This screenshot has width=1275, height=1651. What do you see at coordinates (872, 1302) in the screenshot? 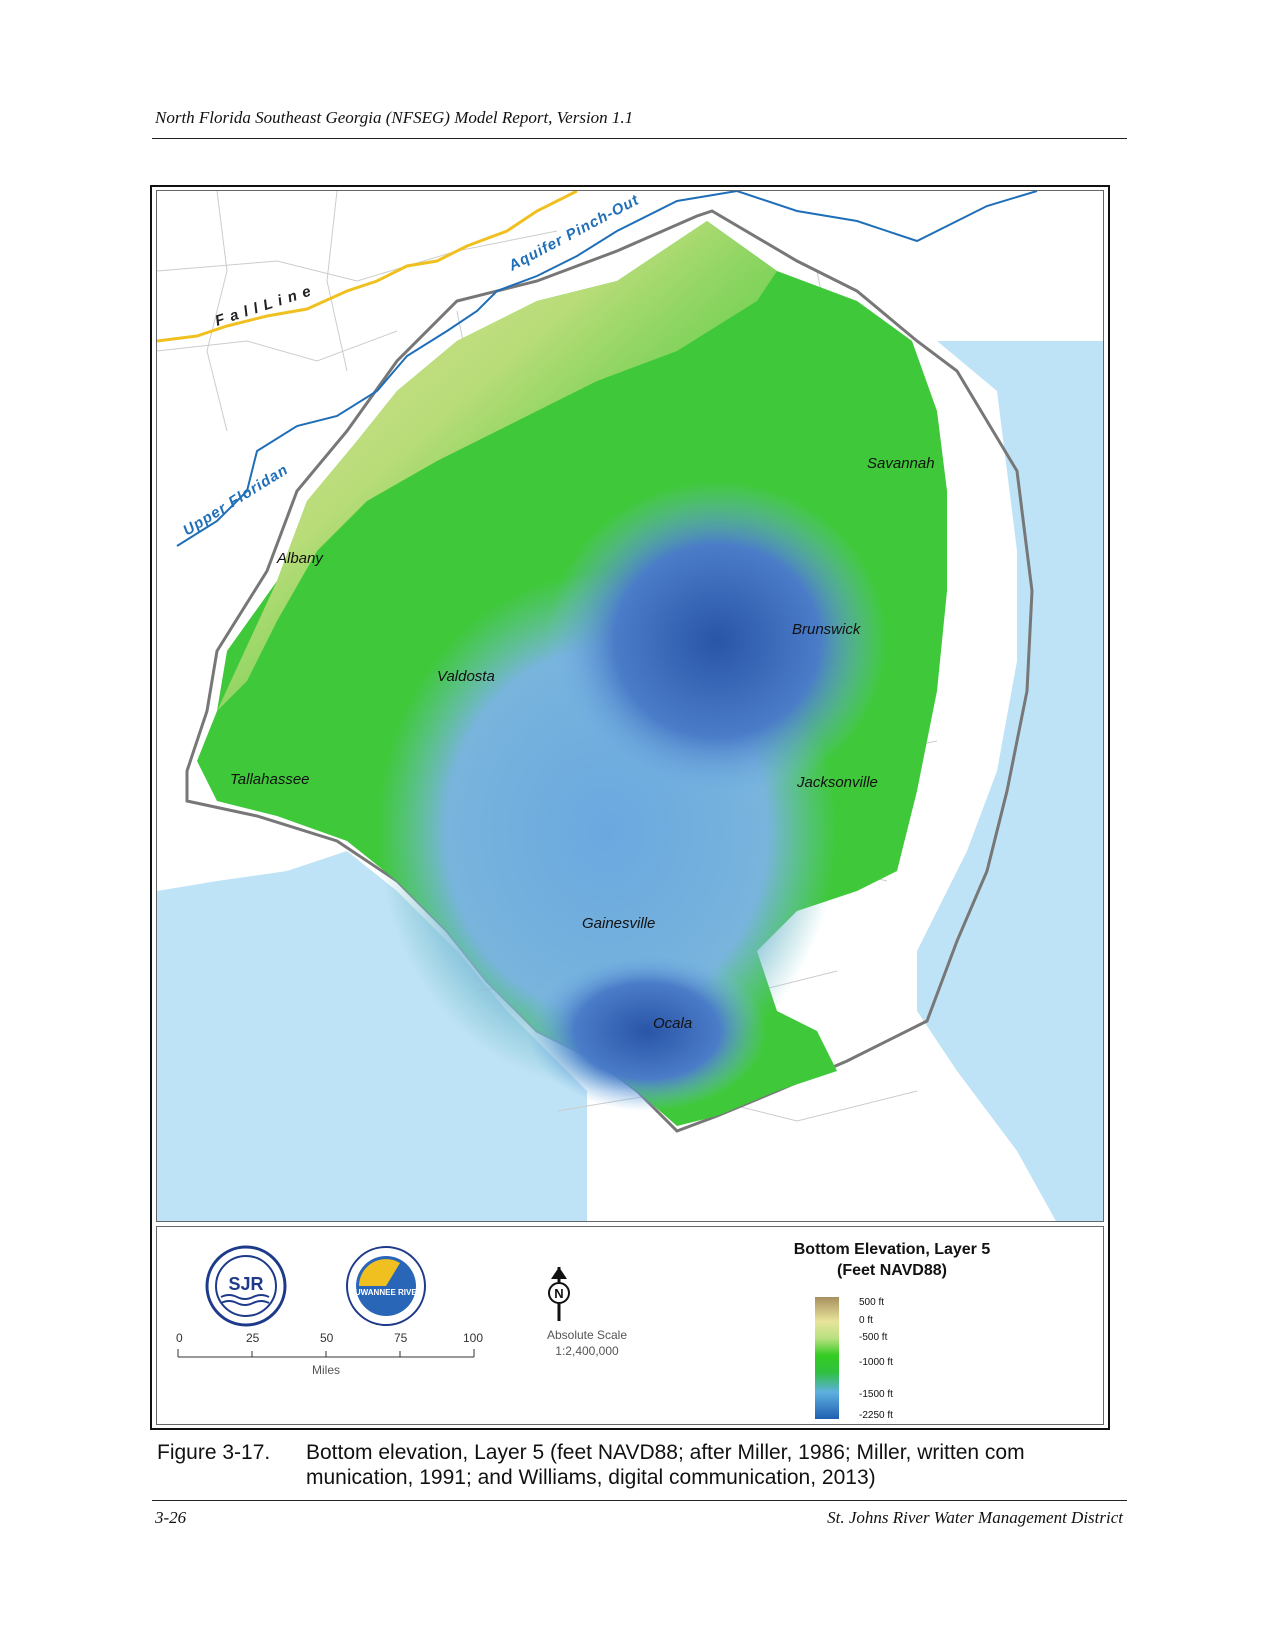
I see `ramp-label-500: 500 ft` at bounding box center [872, 1302].